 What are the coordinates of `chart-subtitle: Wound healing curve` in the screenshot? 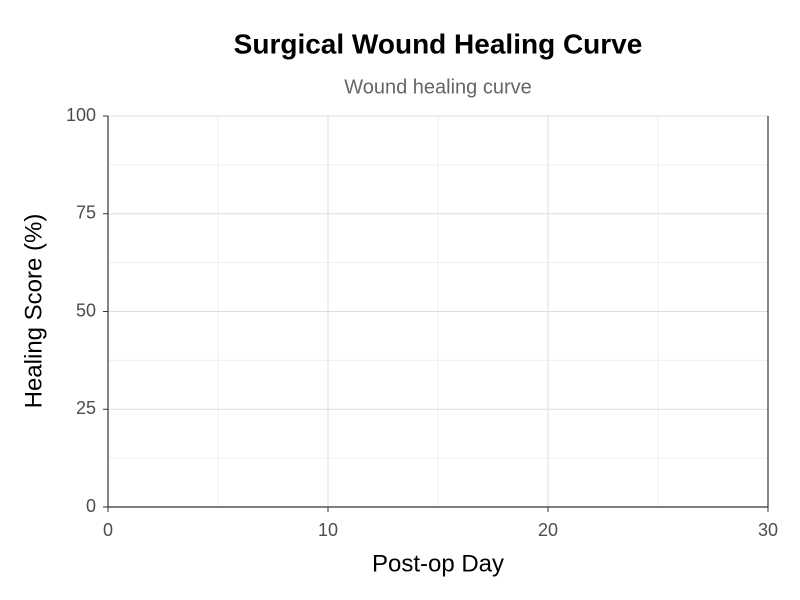 It's located at (438, 87).